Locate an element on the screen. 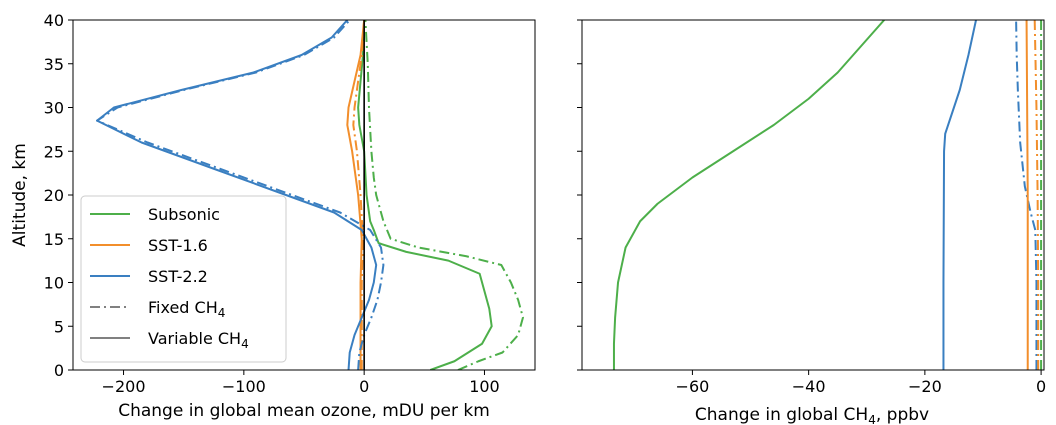 The image size is (1056, 425). ozone-x-tick-label: 100 is located at coordinates (484, 386).